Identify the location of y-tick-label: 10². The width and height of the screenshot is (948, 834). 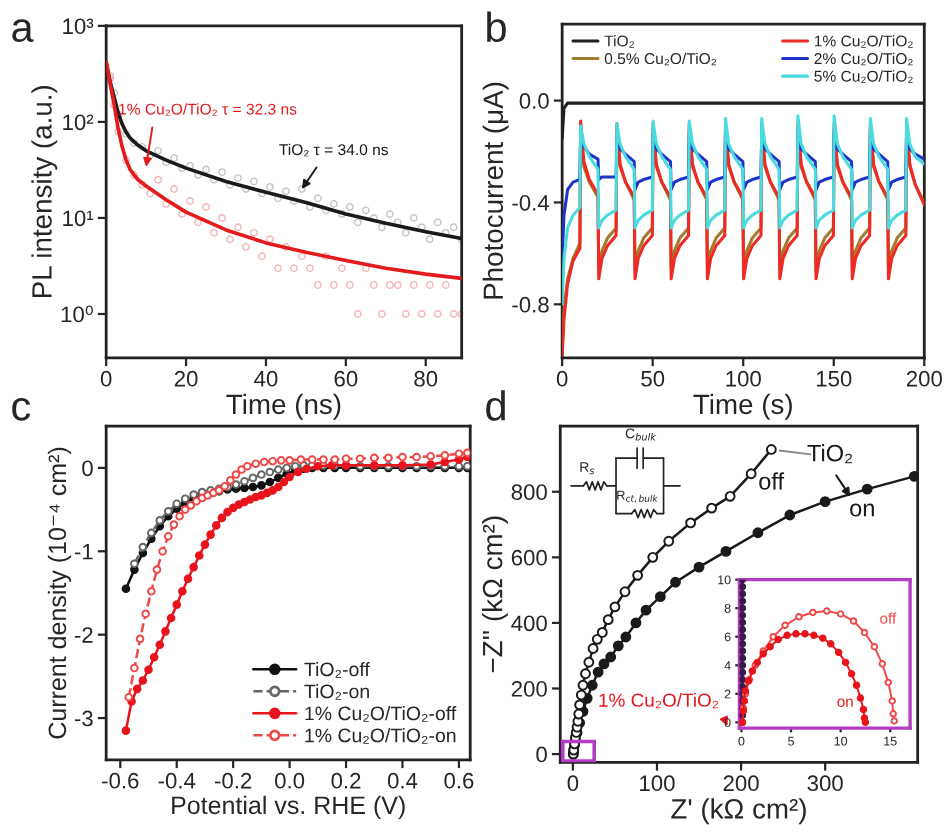
(78, 122).